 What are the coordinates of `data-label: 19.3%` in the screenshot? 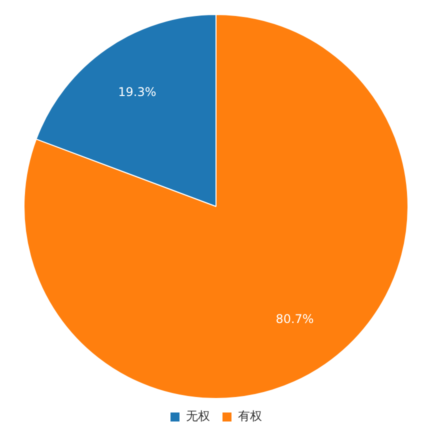 It's located at (137, 92).